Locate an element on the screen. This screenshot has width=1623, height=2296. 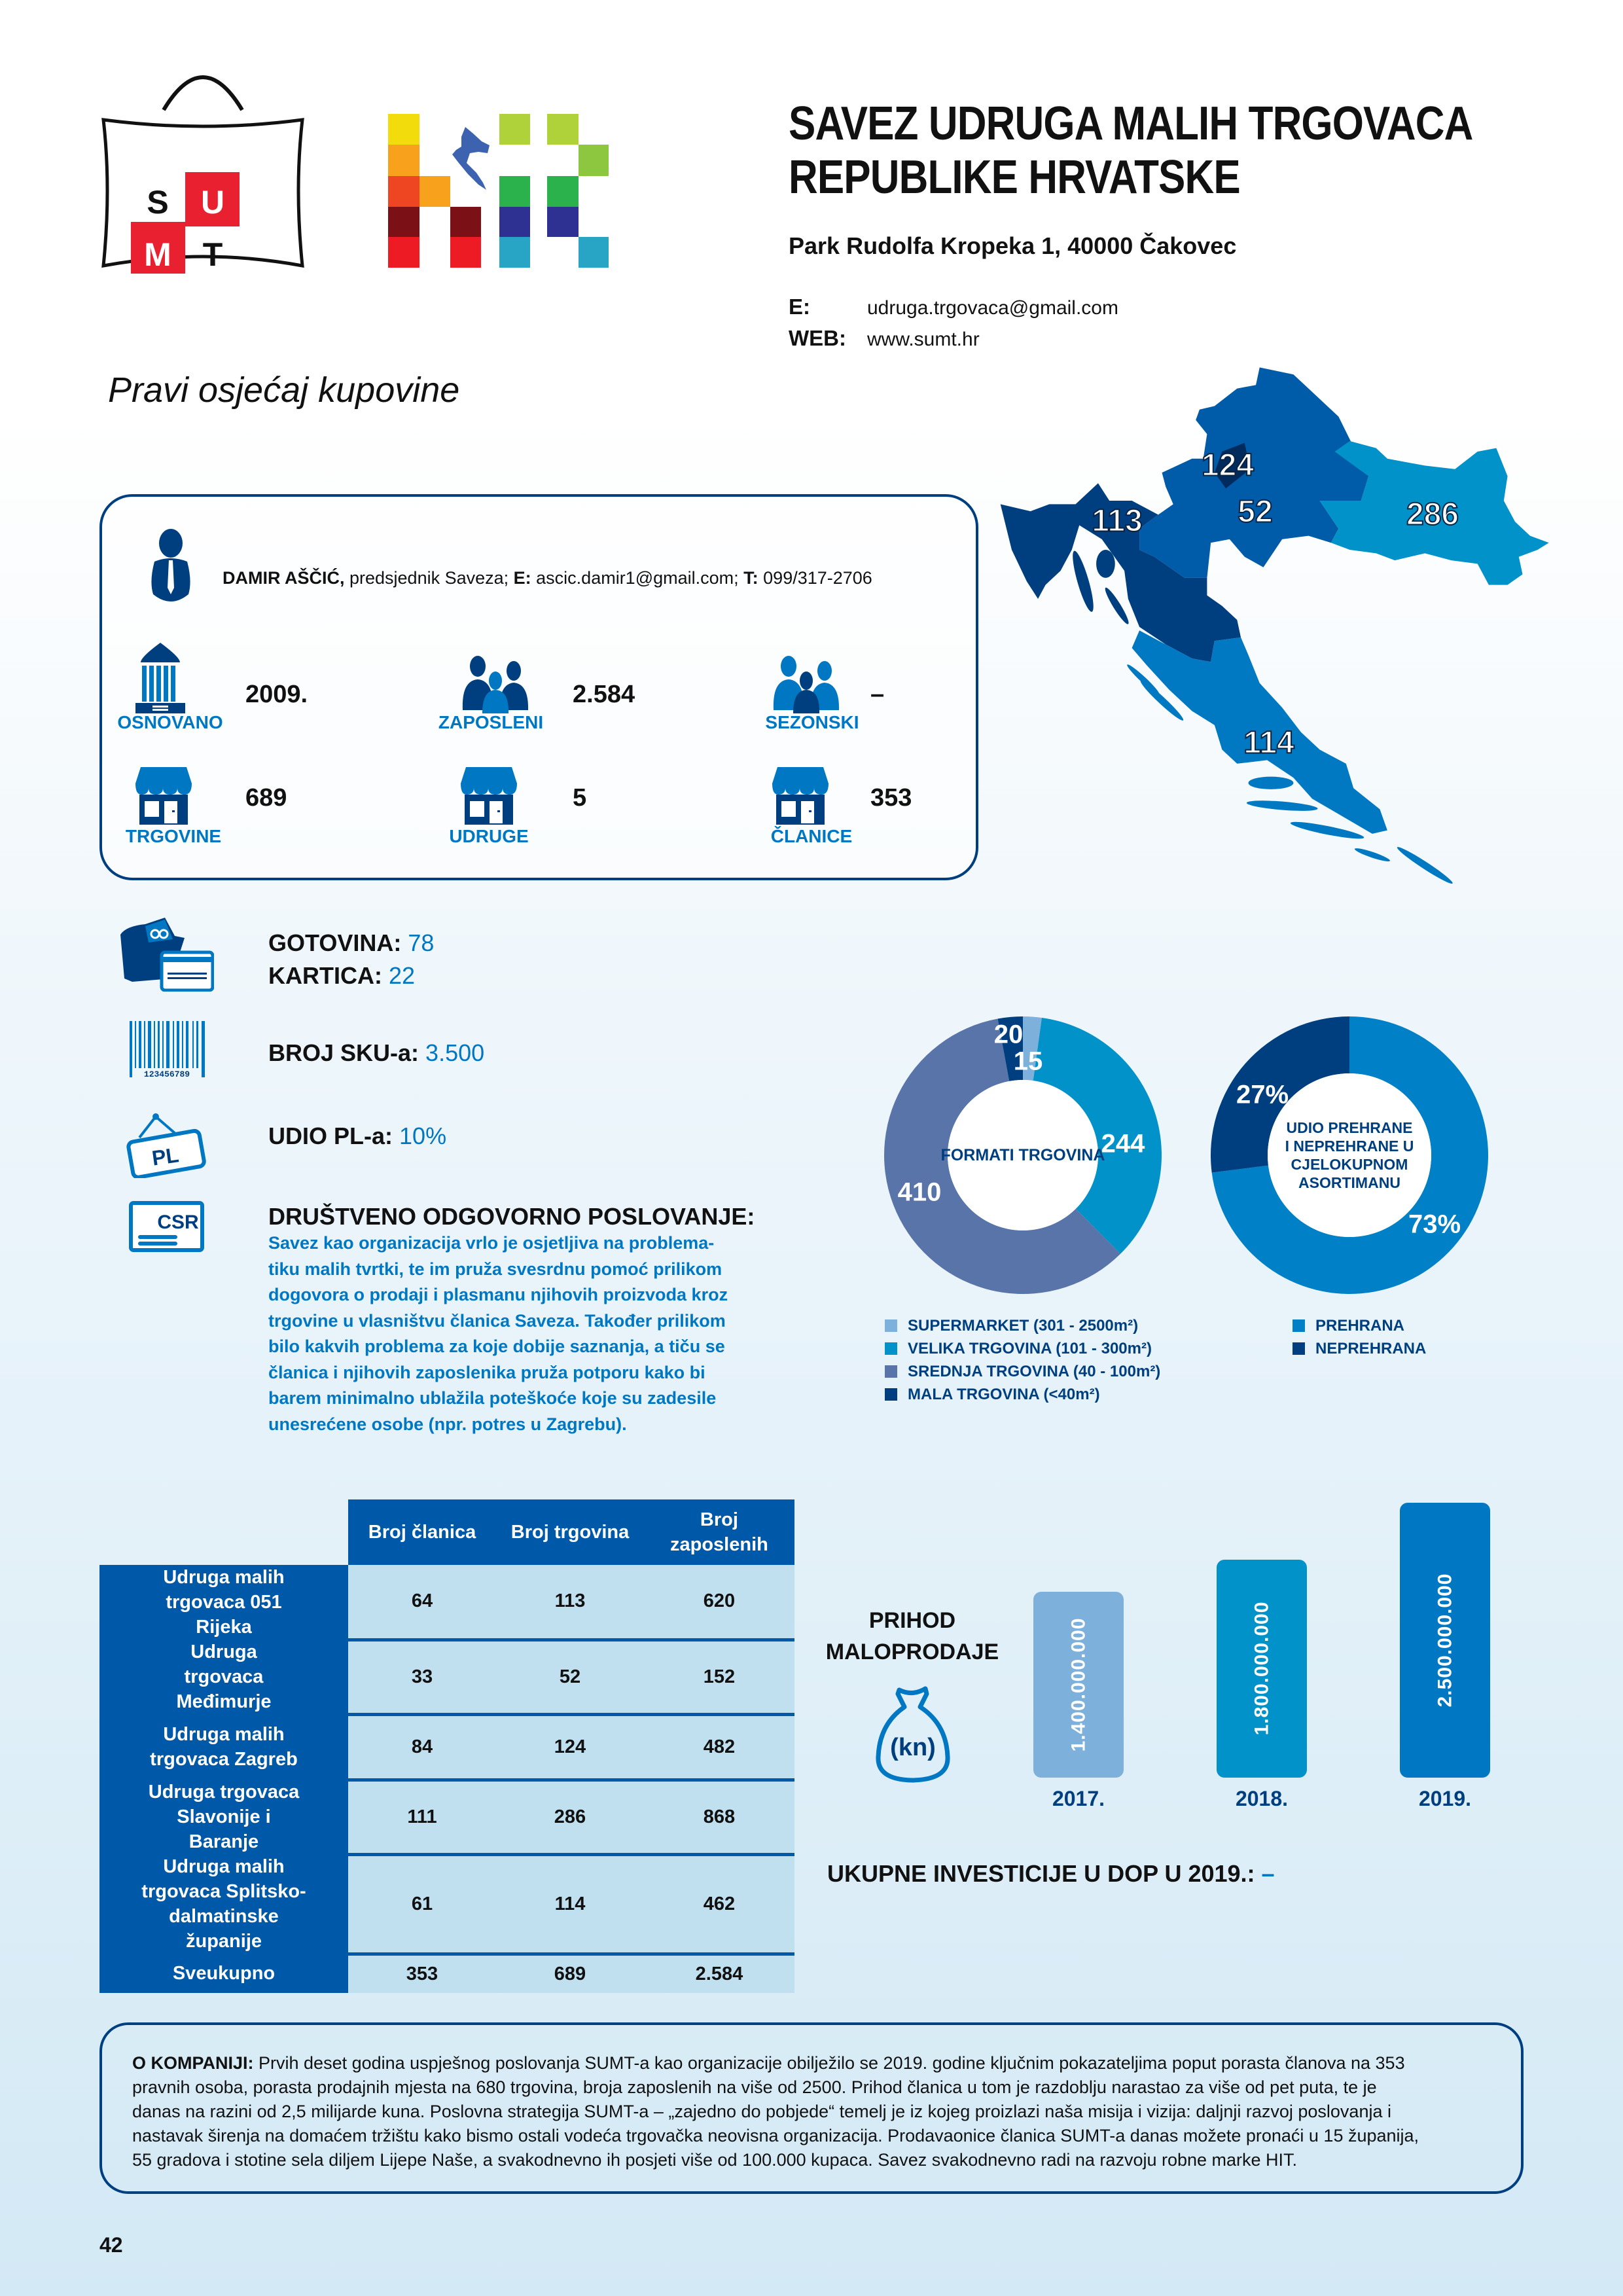
table-cell: 114 is located at coordinates (570, 1903).